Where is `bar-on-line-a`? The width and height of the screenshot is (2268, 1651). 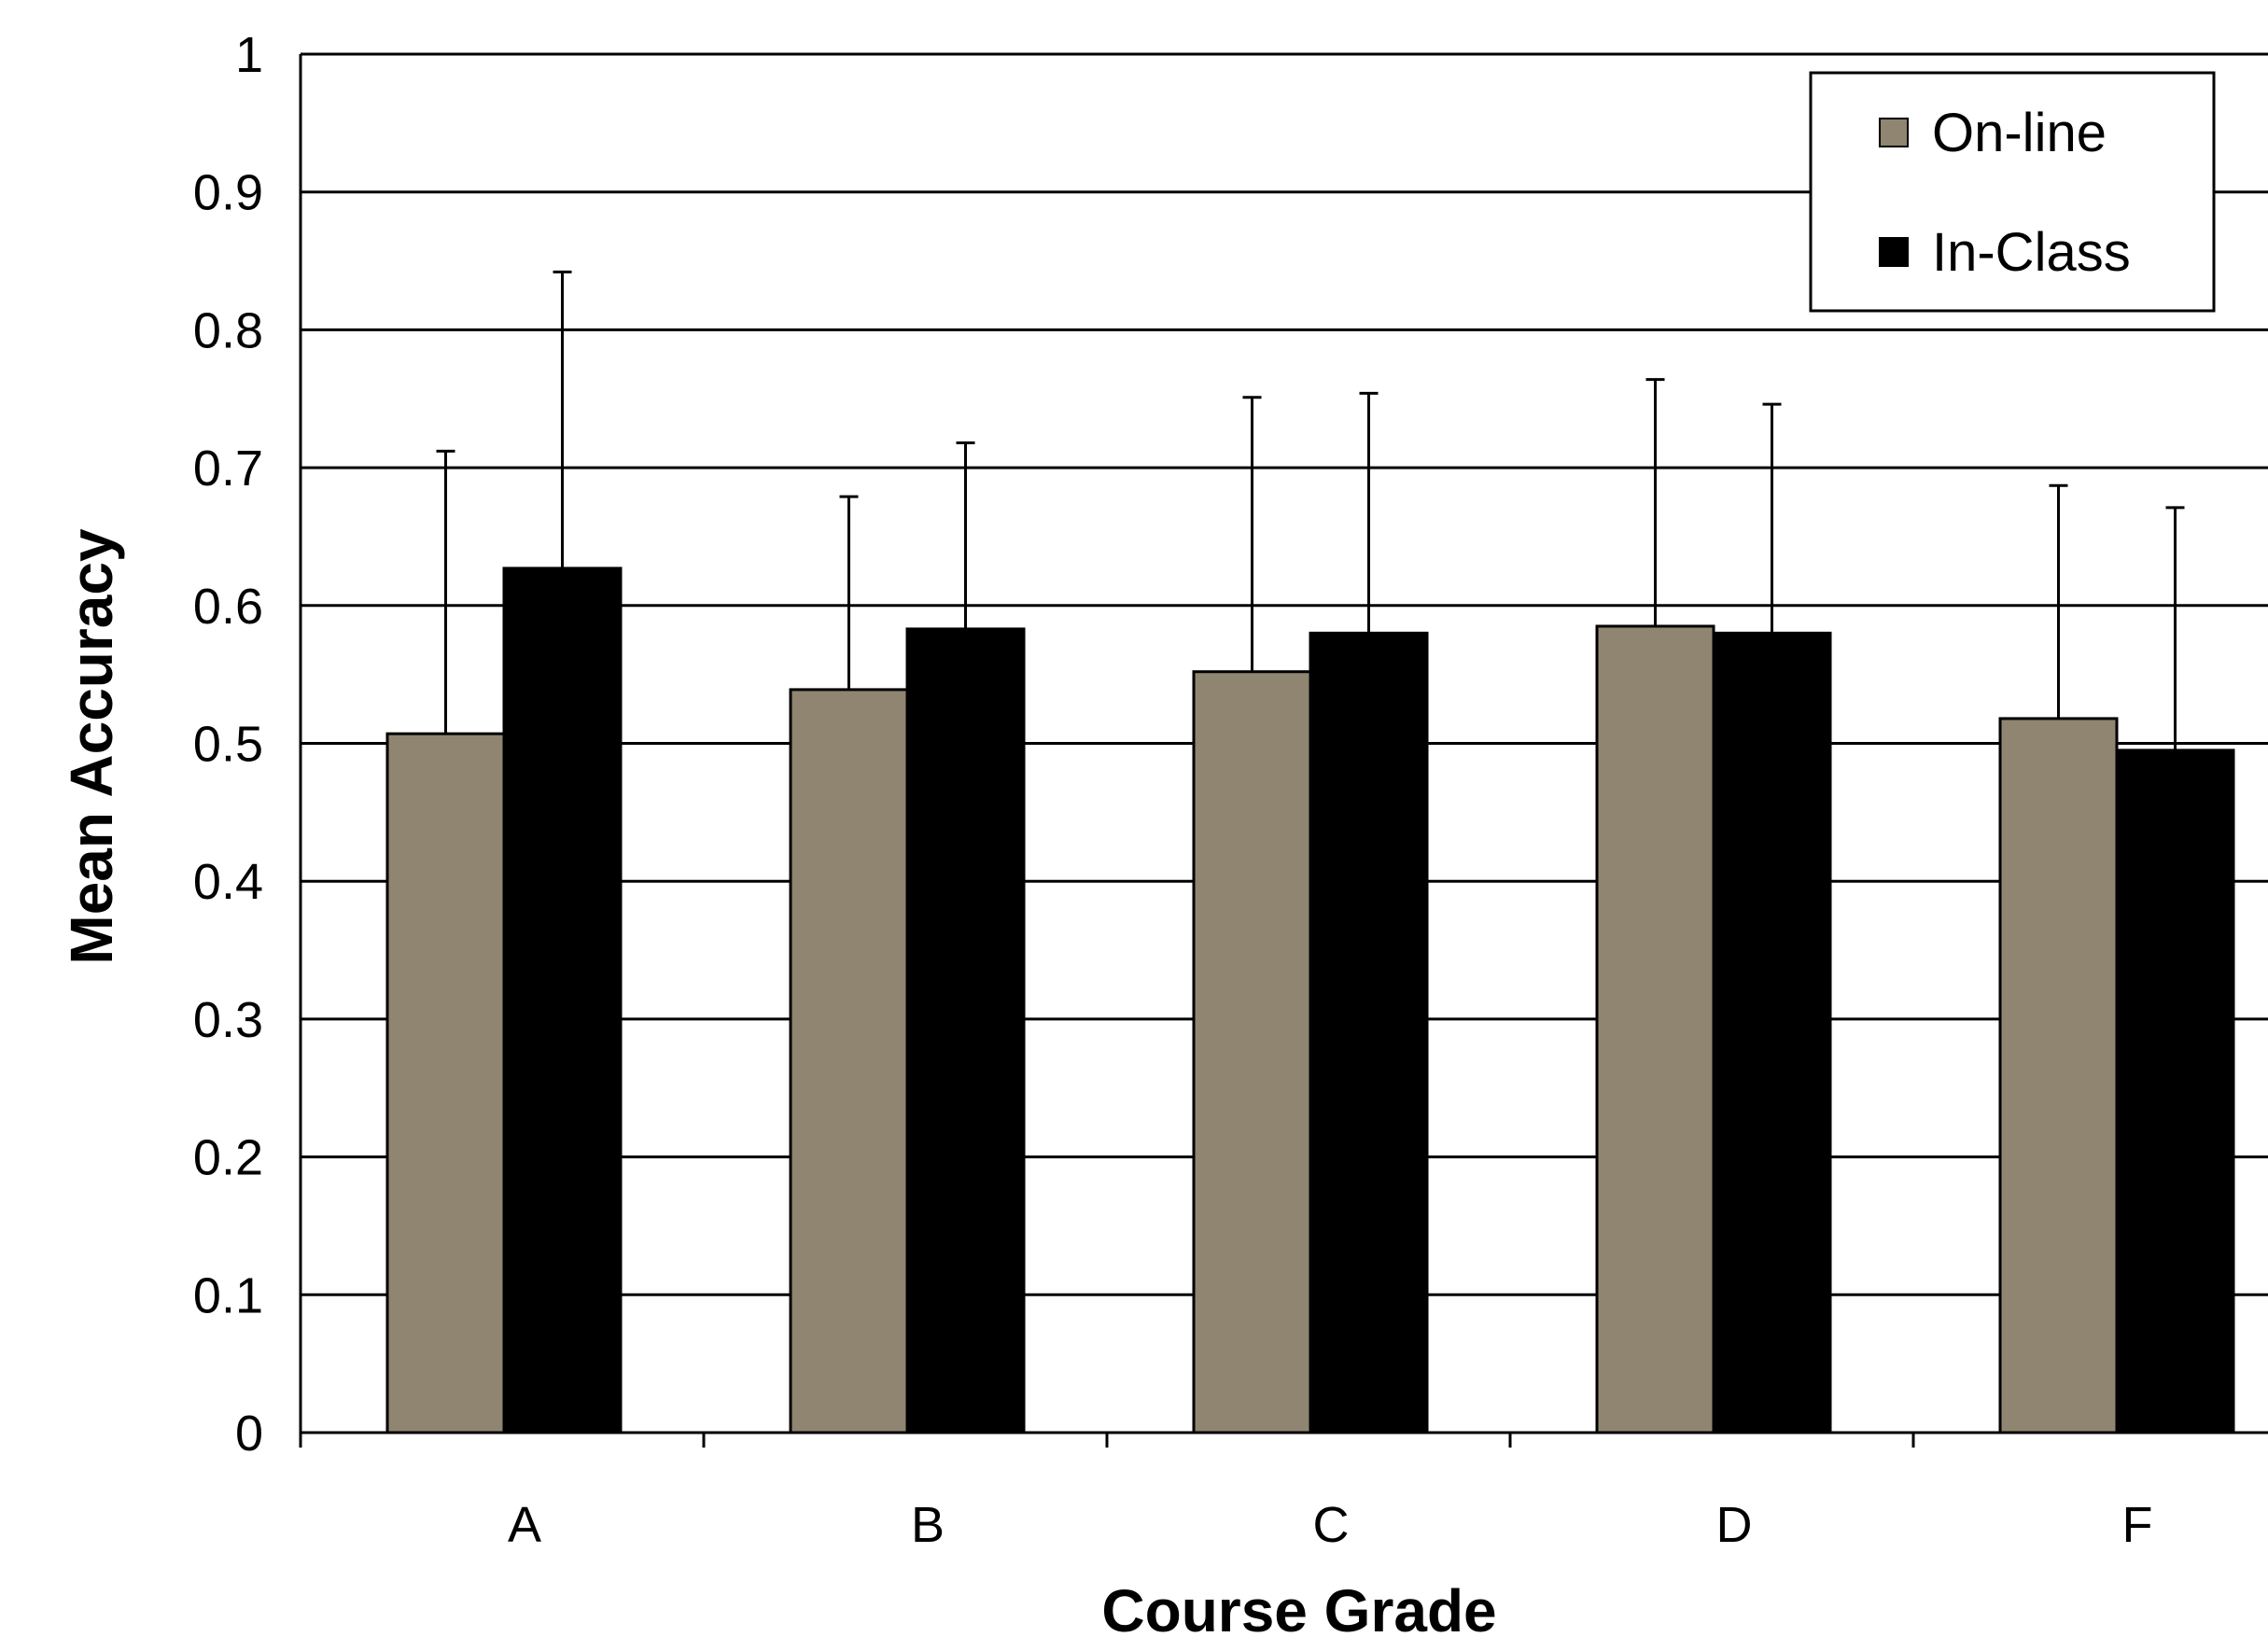 bar-on-line-a is located at coordinates (445, 1083).